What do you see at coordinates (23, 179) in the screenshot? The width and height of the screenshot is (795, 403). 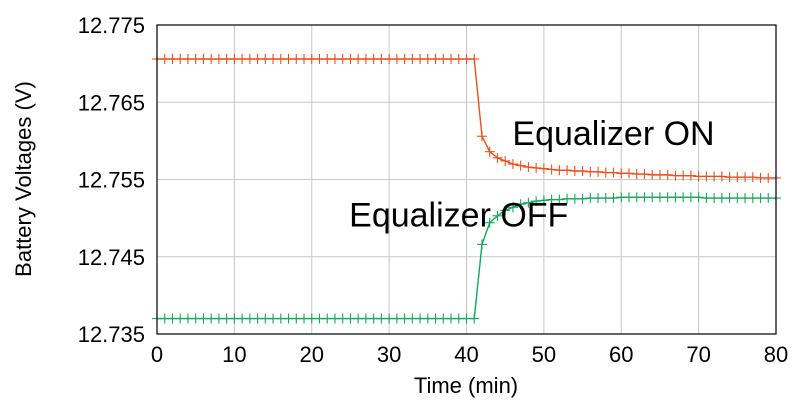 I see `y-axis-label: Battery Voltages (V)` at bounding box center [23, 179].